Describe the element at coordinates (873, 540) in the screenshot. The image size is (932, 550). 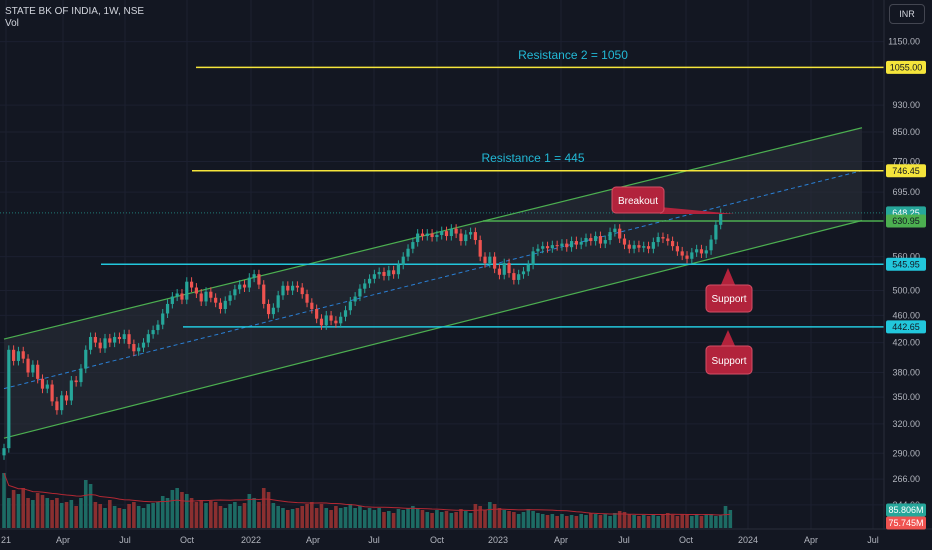
I see `x-tick-label: Jul` at that location.